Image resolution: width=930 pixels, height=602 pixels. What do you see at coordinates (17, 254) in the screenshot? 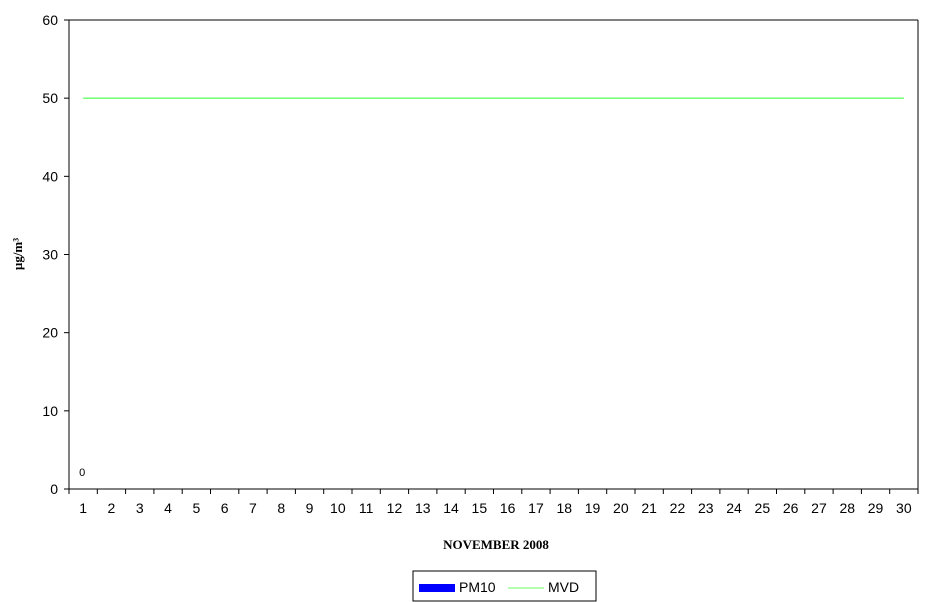
I see `y-axis-title: µg/m³` at bounding box center [17, 254].